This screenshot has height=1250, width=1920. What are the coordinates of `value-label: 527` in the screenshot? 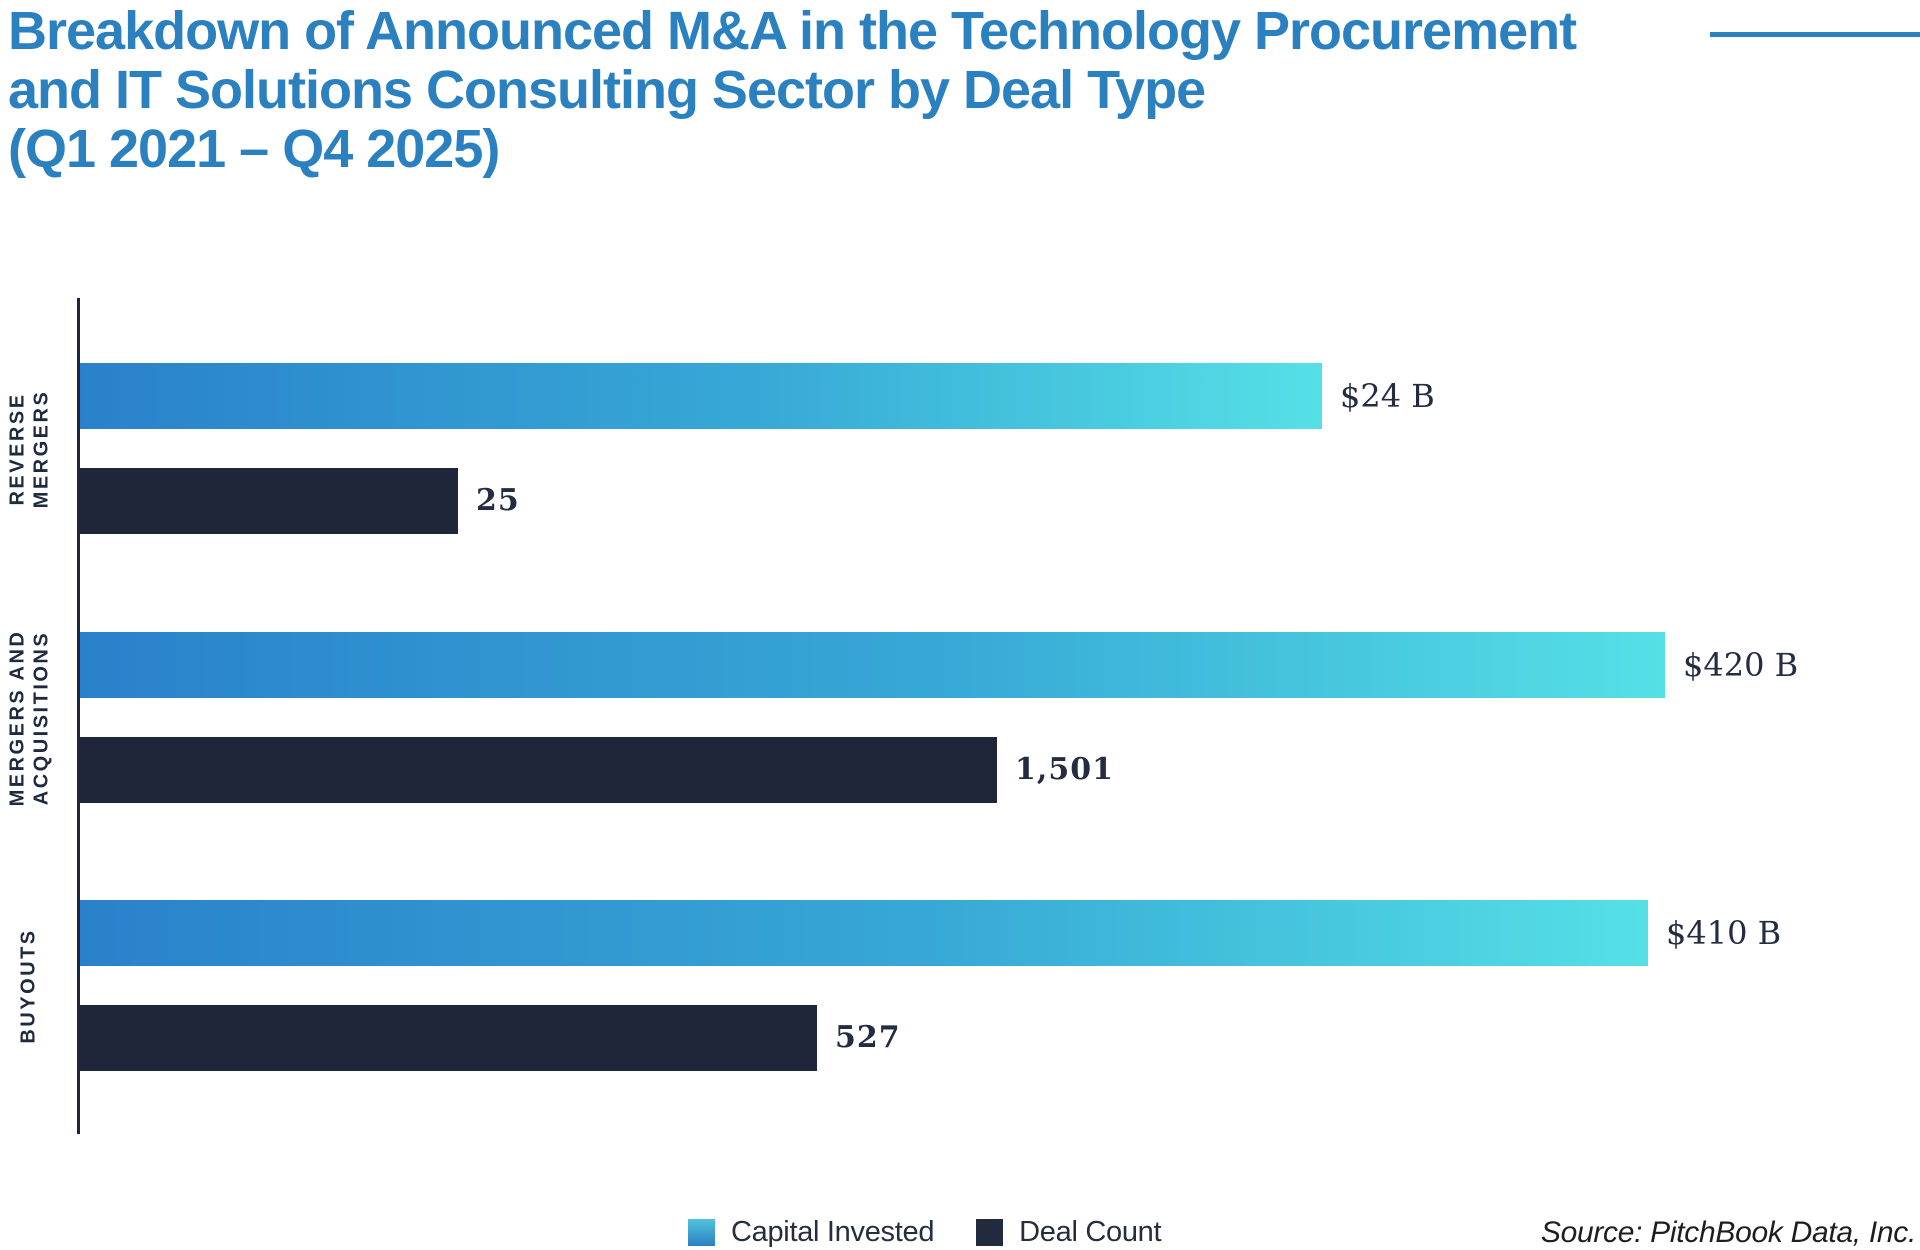 It's located at (868, 1037).